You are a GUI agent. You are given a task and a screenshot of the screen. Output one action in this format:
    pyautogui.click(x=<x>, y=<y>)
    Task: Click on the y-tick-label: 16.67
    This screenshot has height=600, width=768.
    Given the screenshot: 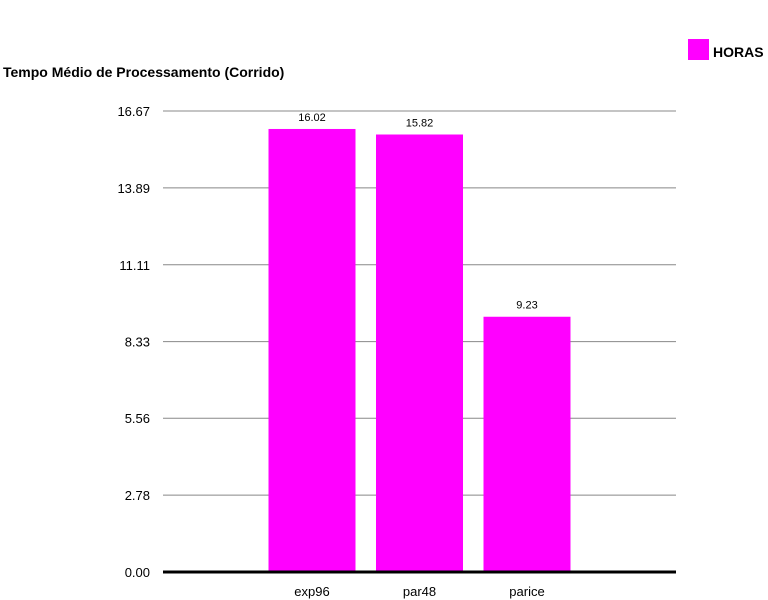 What is the action you would take?
    pyautogui.click(x=133, y=111)
    